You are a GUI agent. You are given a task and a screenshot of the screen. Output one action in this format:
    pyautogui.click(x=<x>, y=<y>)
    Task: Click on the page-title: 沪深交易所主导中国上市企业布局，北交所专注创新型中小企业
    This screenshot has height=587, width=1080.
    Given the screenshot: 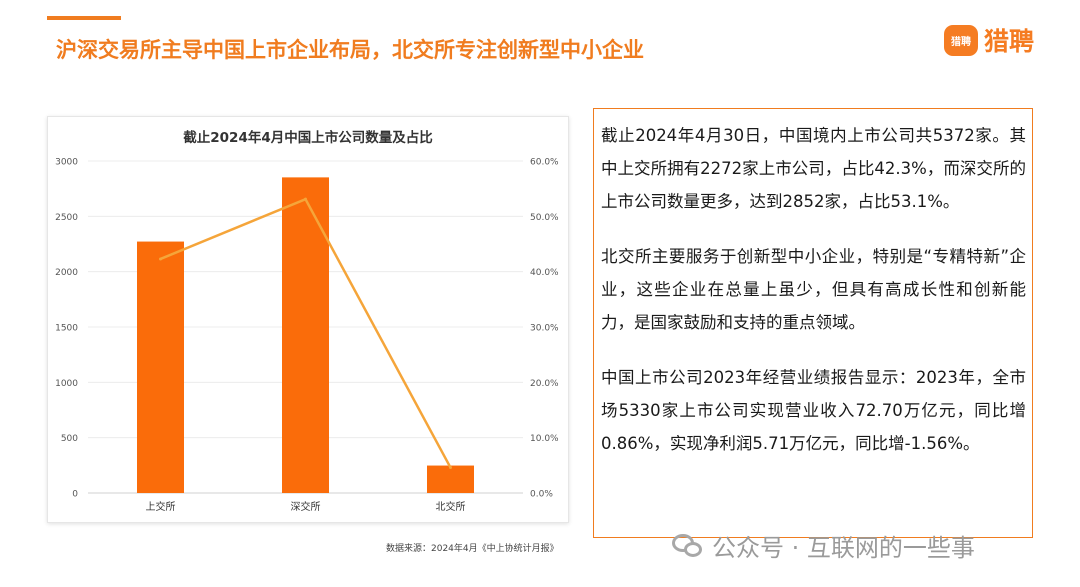 What is the action you would take?
    pyautogui.click(x=350, y=50)
    